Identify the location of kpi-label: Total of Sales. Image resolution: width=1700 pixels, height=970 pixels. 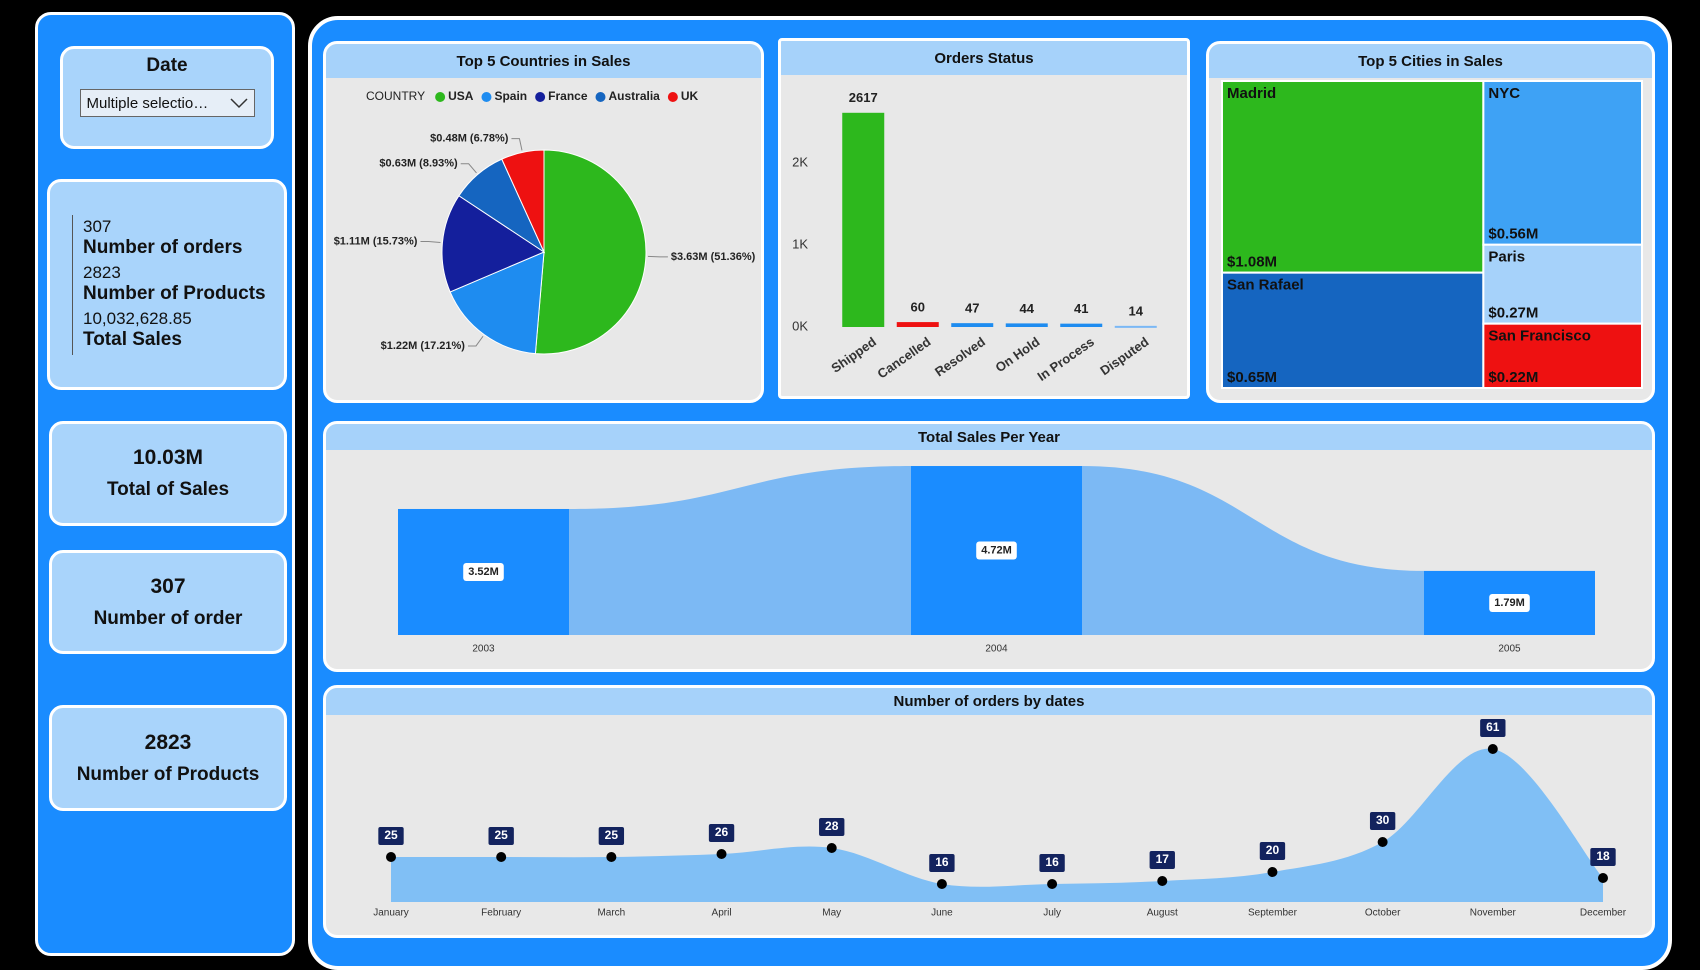
(168, 489).